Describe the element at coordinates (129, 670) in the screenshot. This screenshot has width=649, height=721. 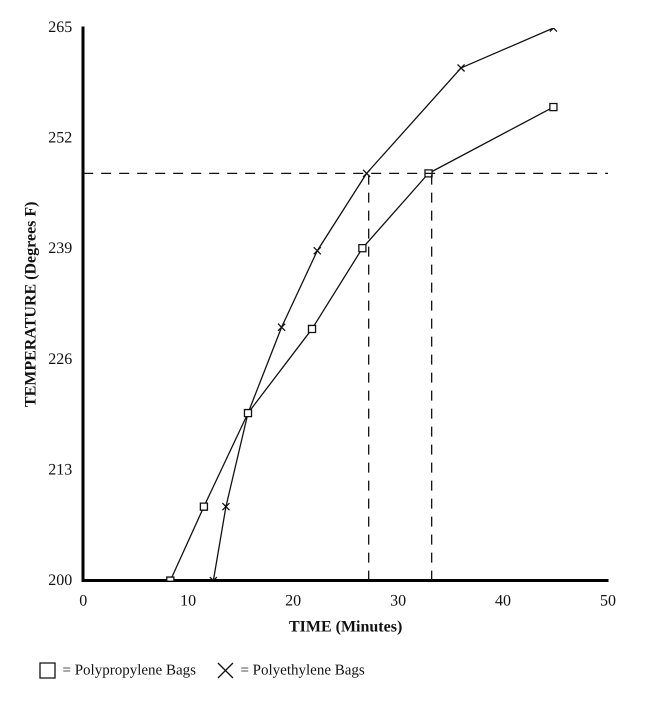
I see `legend-label: = Polypropylene Bags` at that location.